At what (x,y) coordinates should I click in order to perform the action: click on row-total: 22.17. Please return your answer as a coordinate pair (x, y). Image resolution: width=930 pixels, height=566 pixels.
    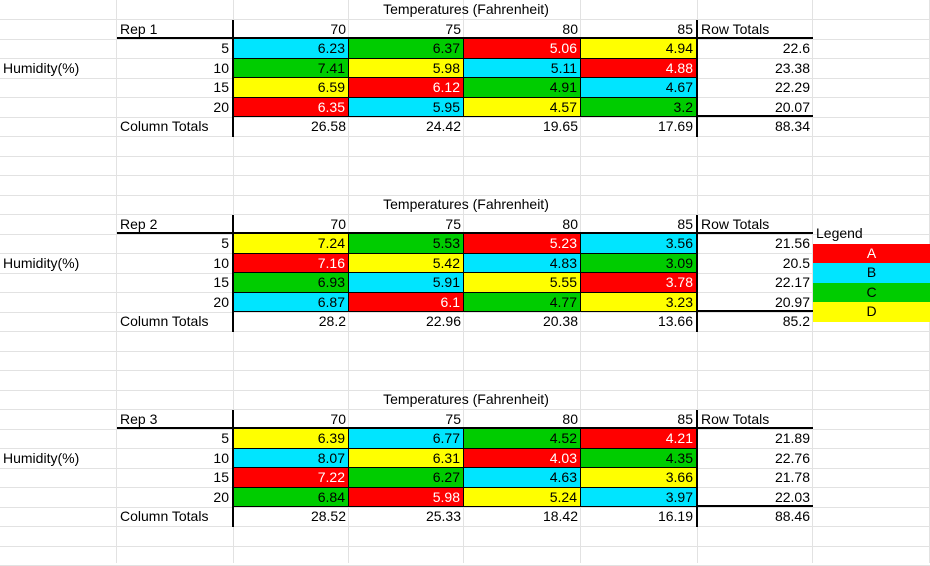
    Looking at the image, I should click on (792, 282).